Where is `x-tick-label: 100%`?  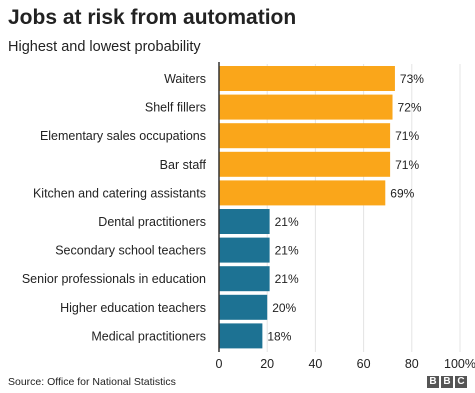
x-tick-label: 100% is located at coordinates (459, 364).